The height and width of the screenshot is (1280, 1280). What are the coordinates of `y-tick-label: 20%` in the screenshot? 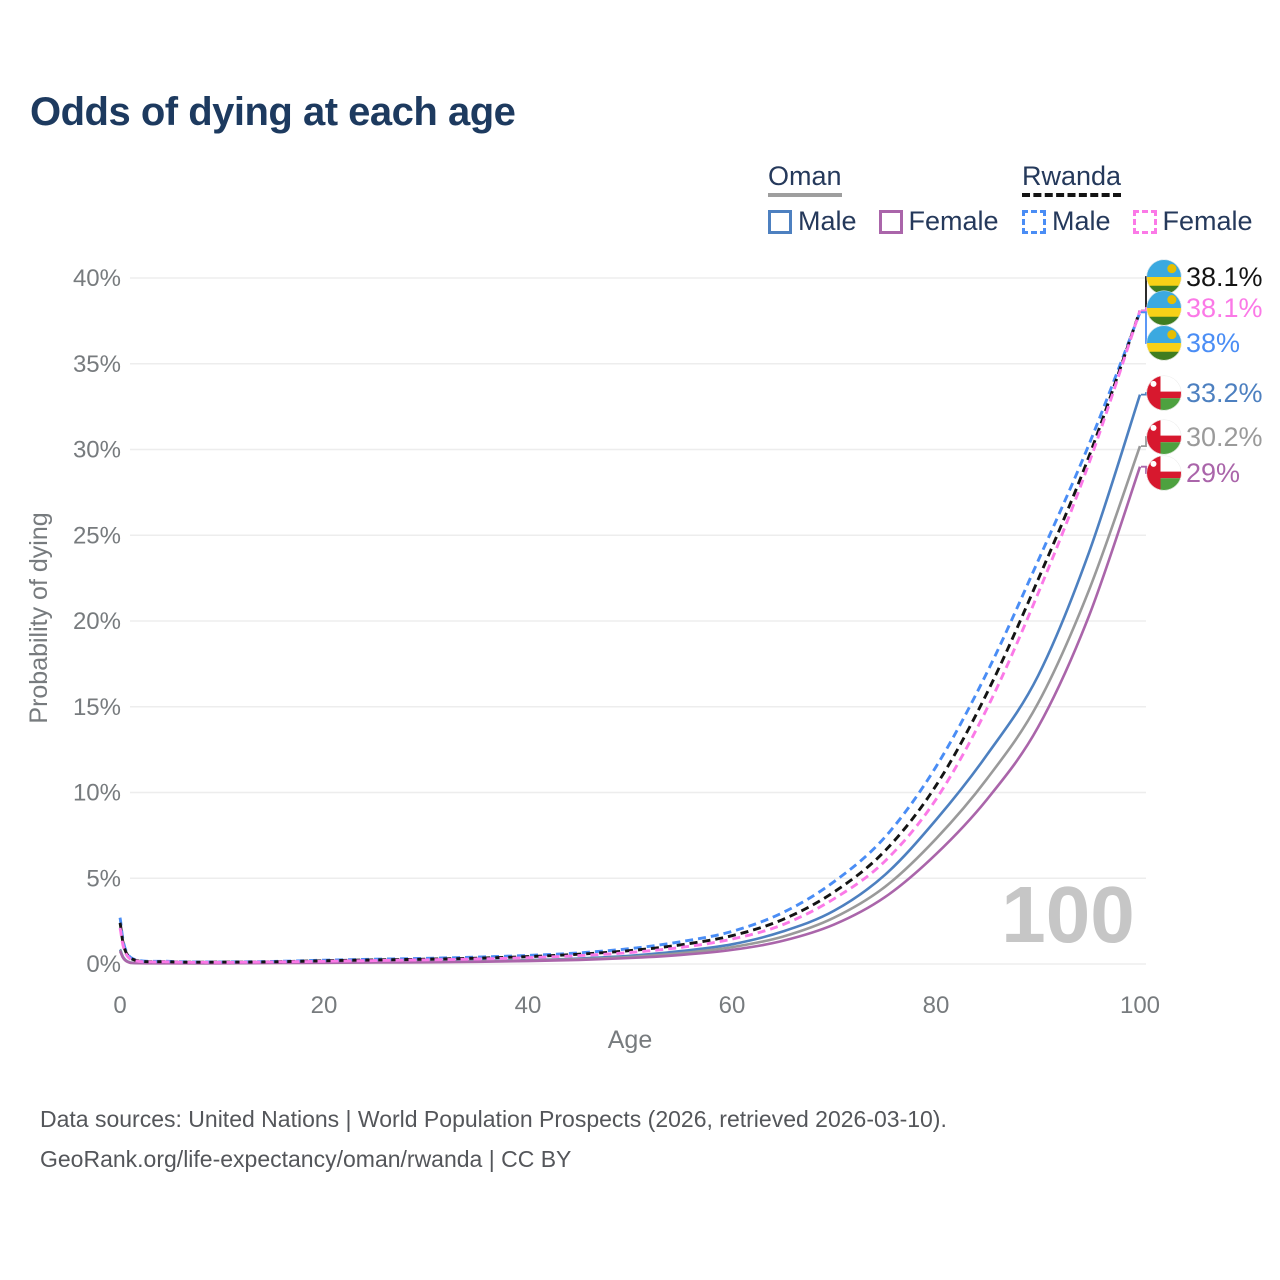 It's located at (97, 621).